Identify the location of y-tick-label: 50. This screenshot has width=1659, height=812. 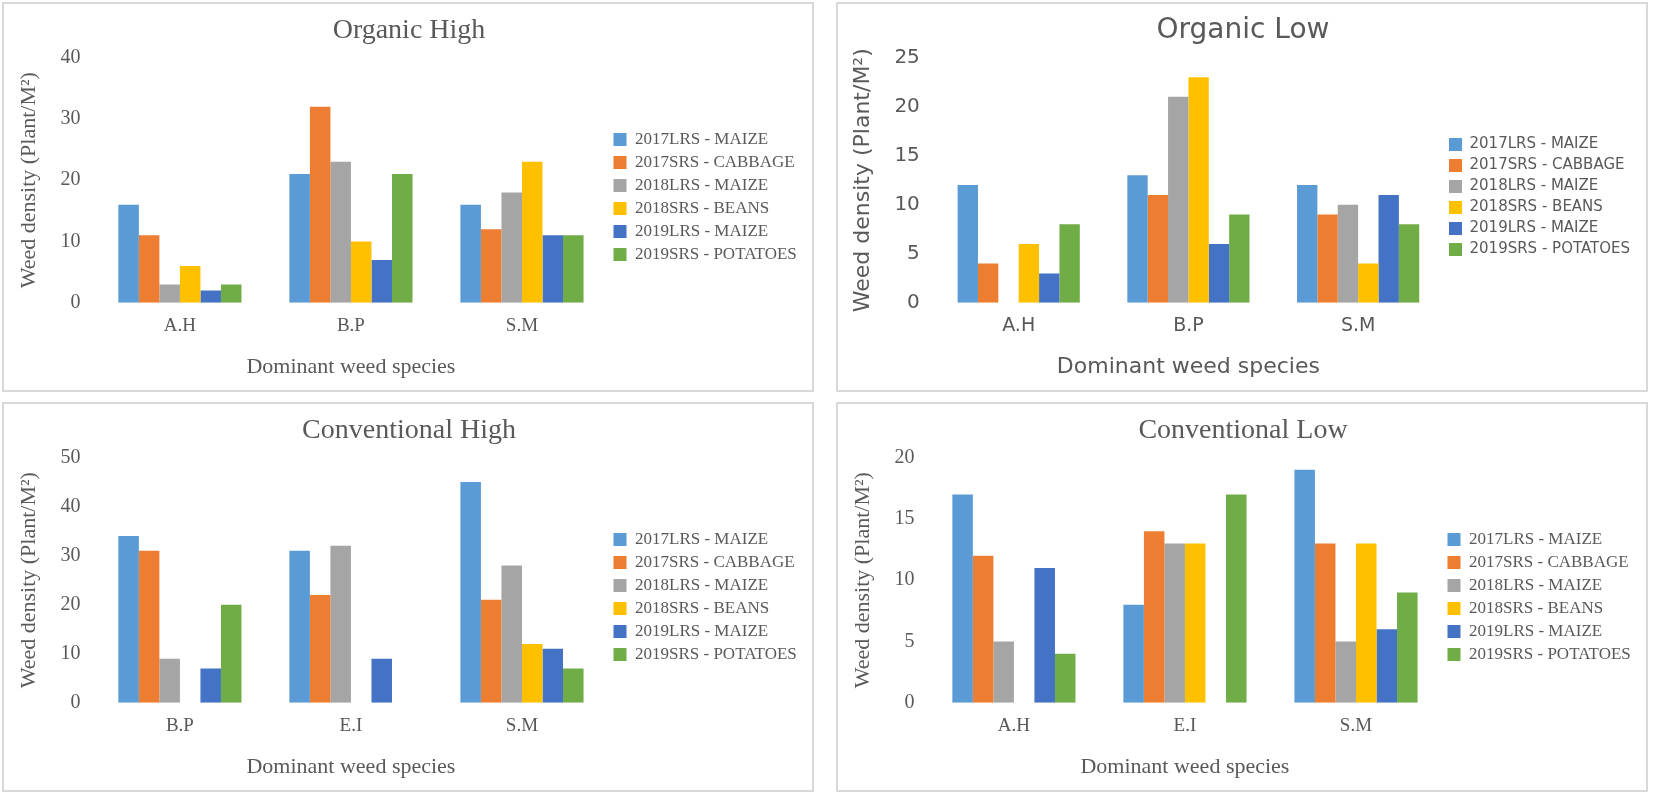
(70, 455).